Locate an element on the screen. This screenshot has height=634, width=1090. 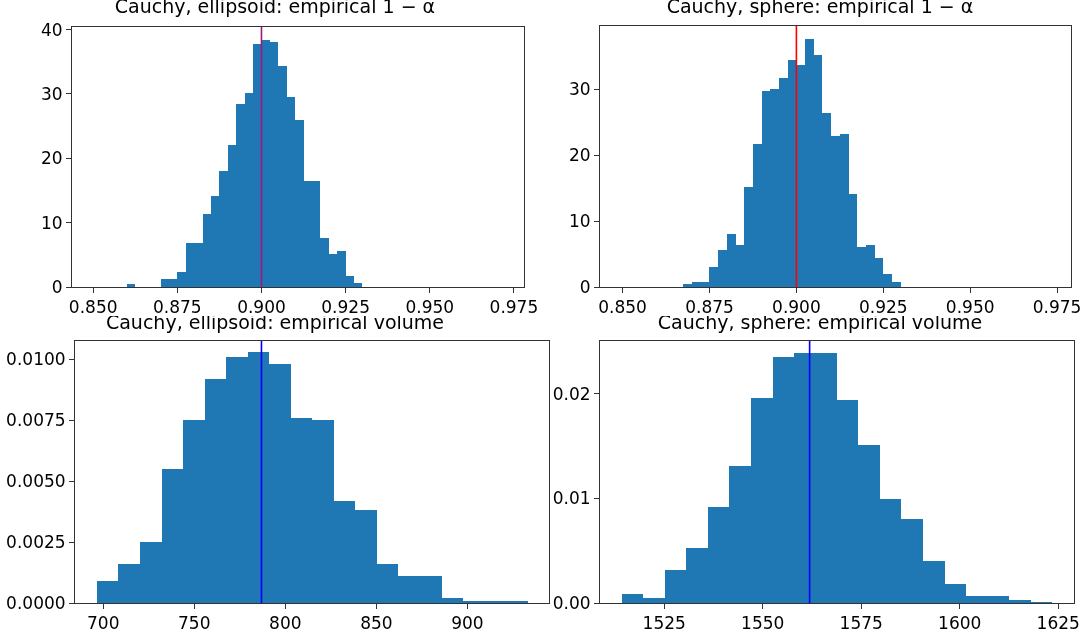
x-tick-label: 1600 is located at coordinates (960, 623).